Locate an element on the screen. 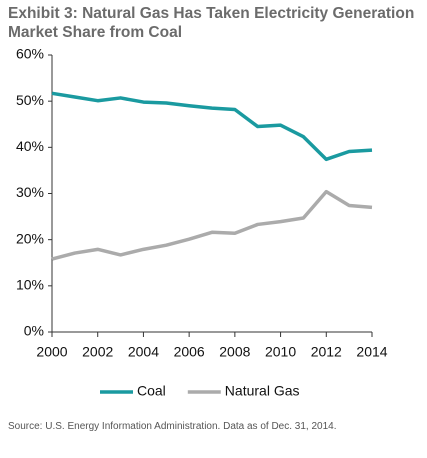 The image size is (427, 458). x-tick-label: 2014 is located at coordinates (371, 352).